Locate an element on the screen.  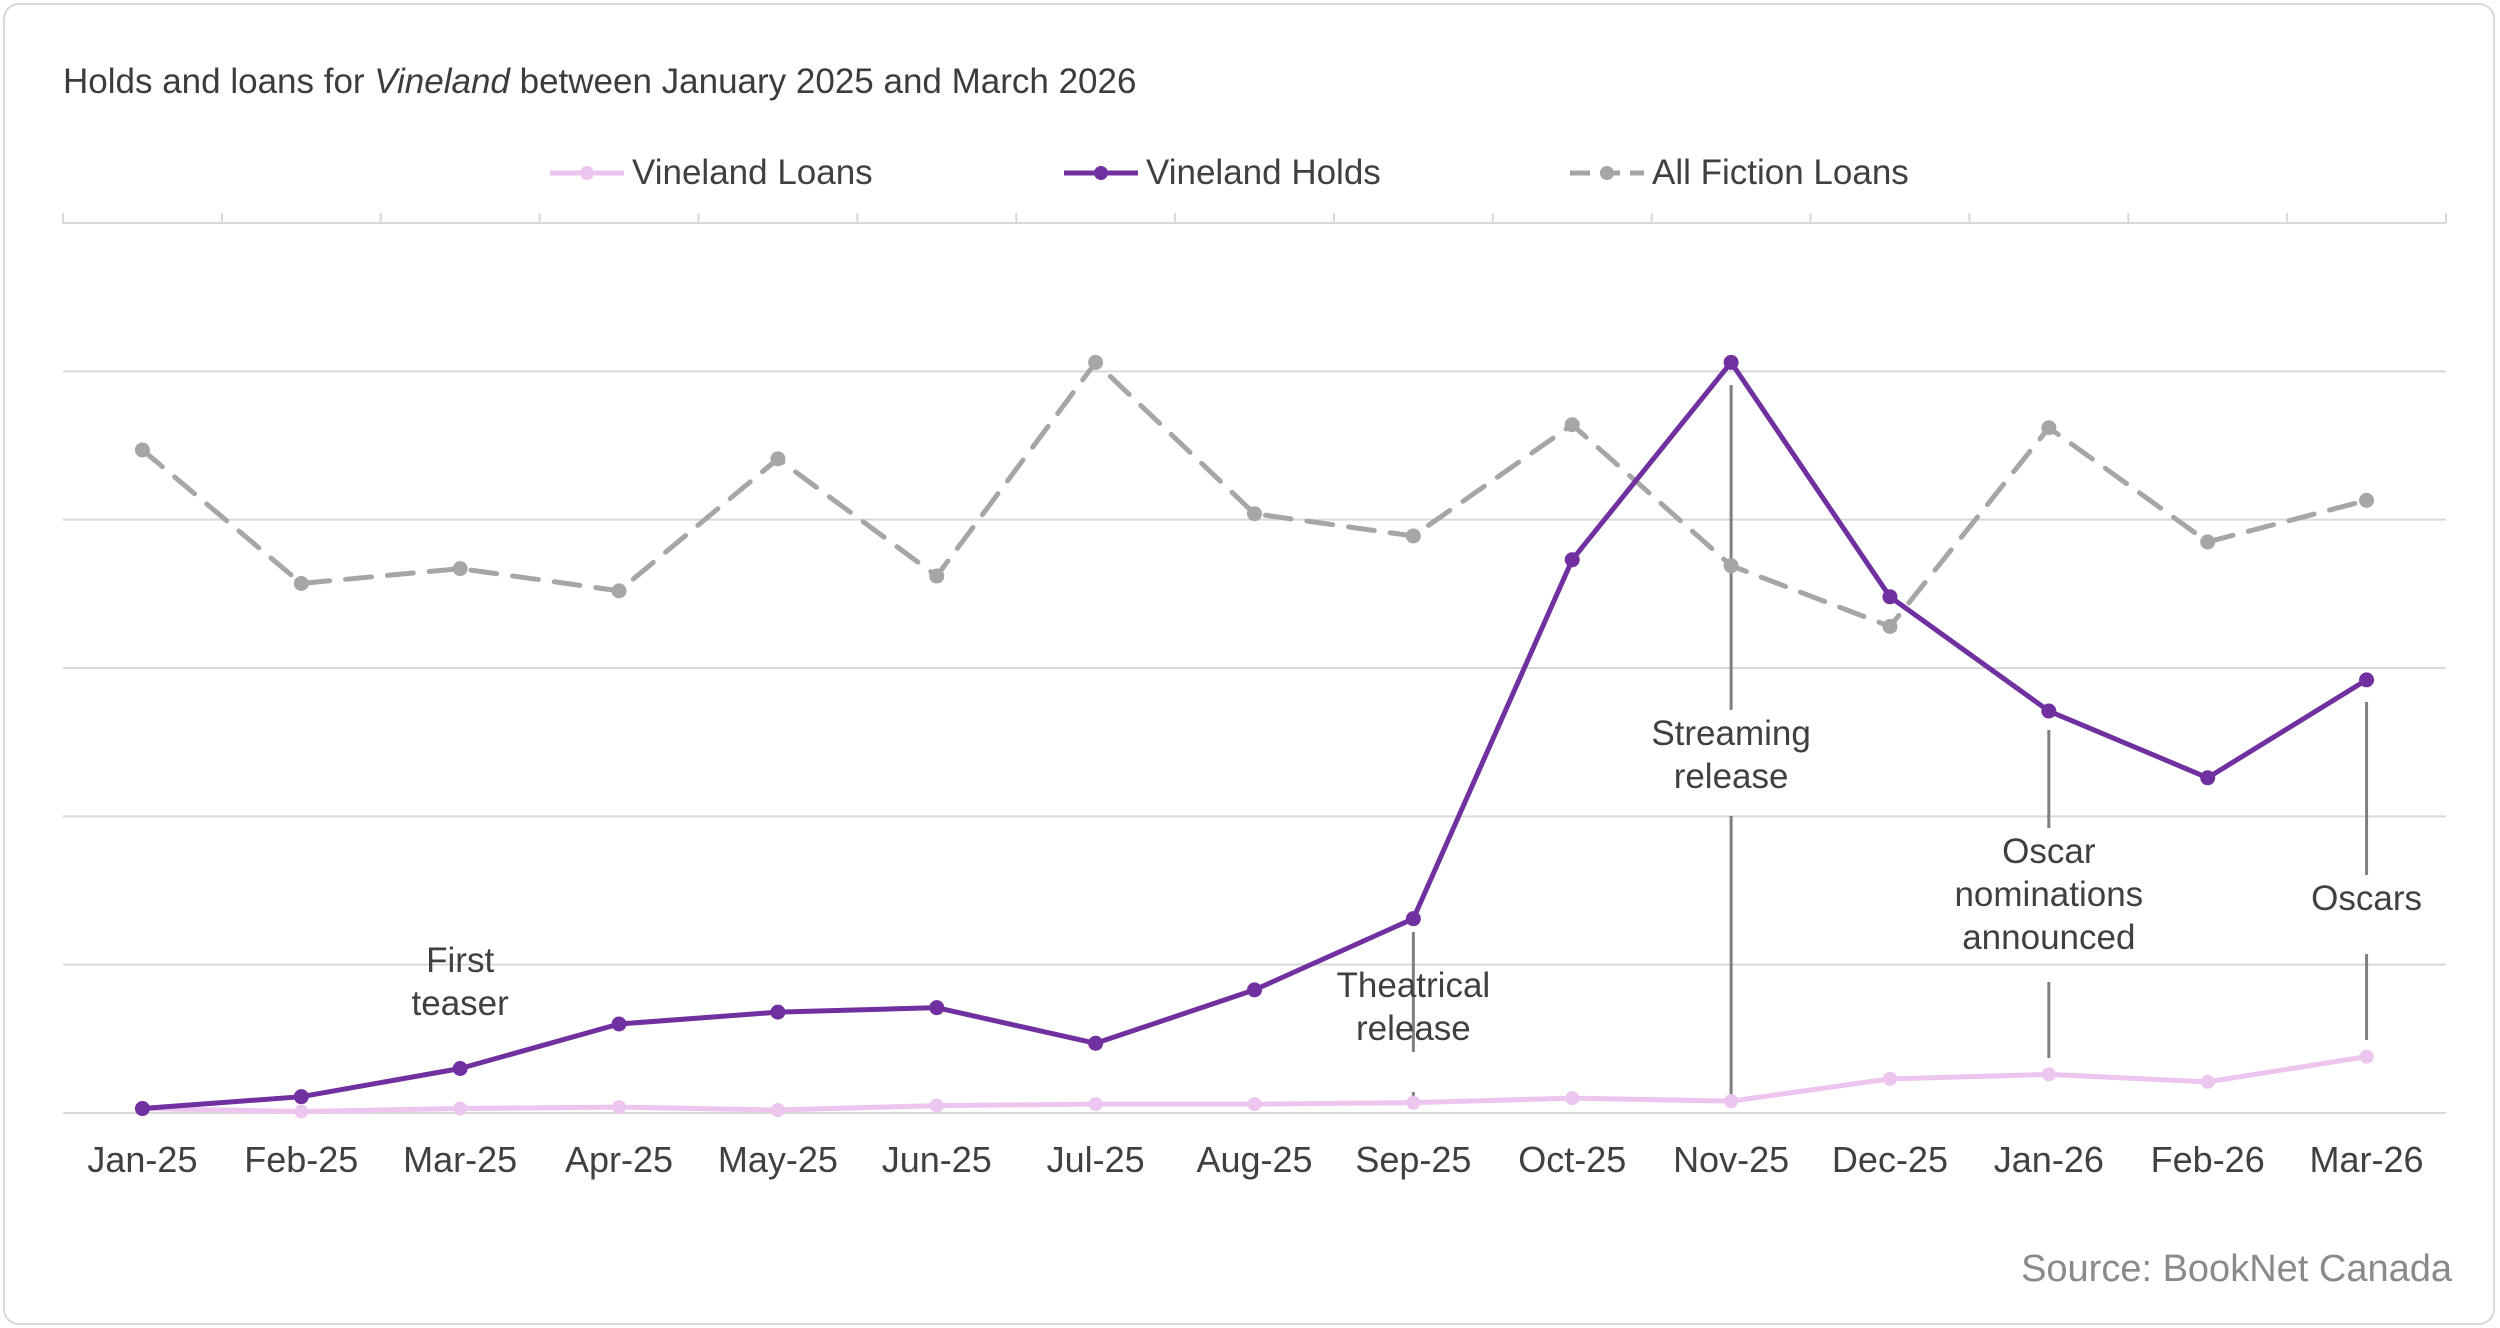
x-tick-label: Mar-26 is located at coordinates (2367, 1159).